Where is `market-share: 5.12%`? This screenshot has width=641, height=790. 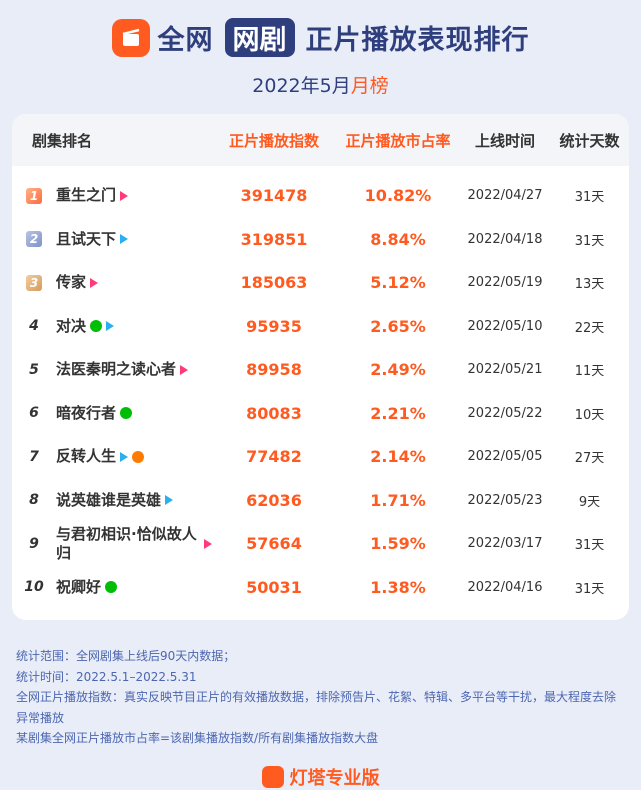 market-share: 5.12% is located at coordinates (398, 283).